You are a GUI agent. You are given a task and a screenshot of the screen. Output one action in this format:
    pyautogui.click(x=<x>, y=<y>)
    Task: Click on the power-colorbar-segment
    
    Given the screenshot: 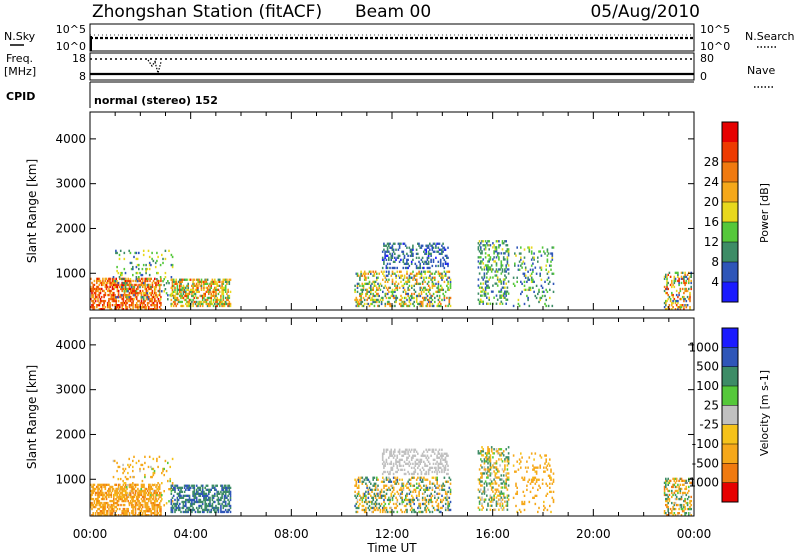 What is the action you would take?
    pyautogui.click(x=730, y=232)
    